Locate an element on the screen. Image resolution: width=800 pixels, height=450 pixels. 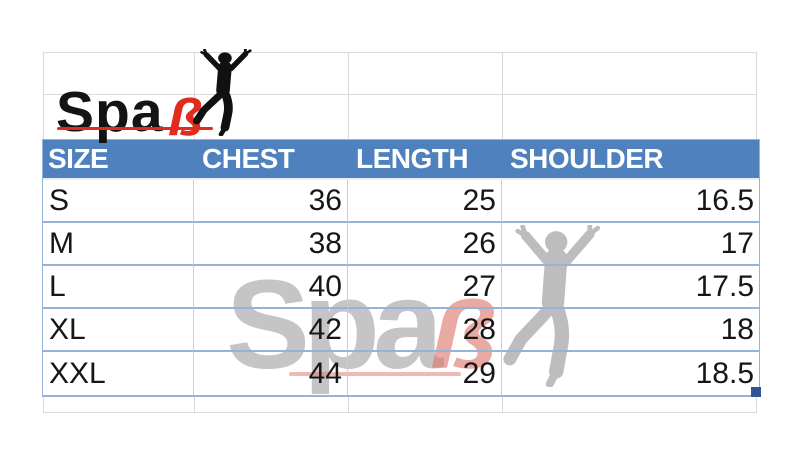
logo-underline is located at coordinates (135, 128).